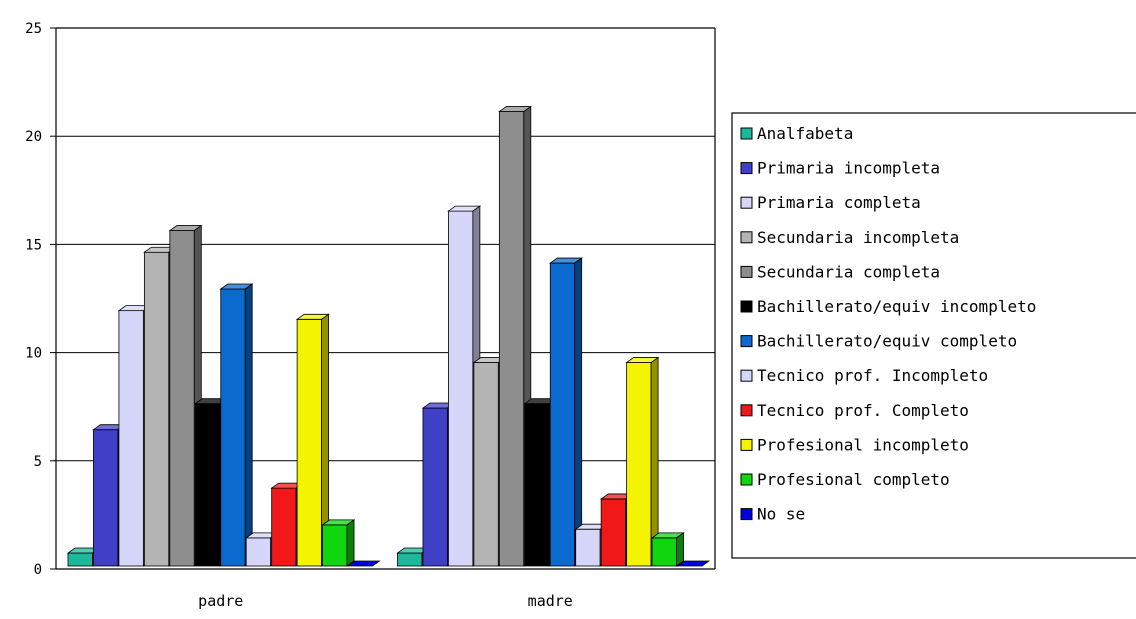 The height and width of the screenshot is (619, 1136). I want to click on legend-label: Secundaria completa, so click(848, 271).